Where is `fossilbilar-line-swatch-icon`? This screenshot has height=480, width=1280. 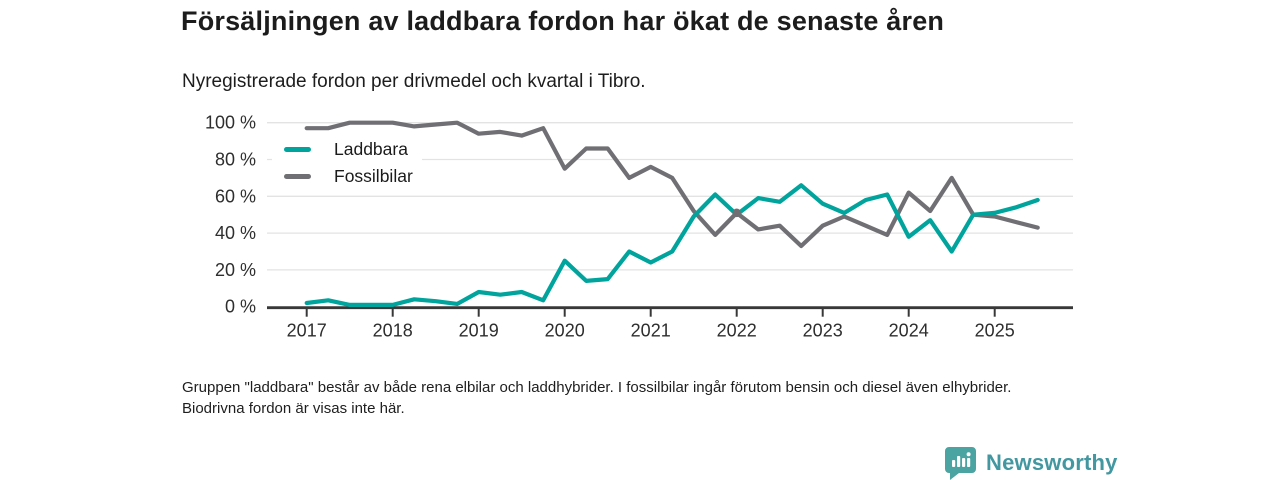 fossilbilar-line-swatch-icon is located at coordinates (297, 176).